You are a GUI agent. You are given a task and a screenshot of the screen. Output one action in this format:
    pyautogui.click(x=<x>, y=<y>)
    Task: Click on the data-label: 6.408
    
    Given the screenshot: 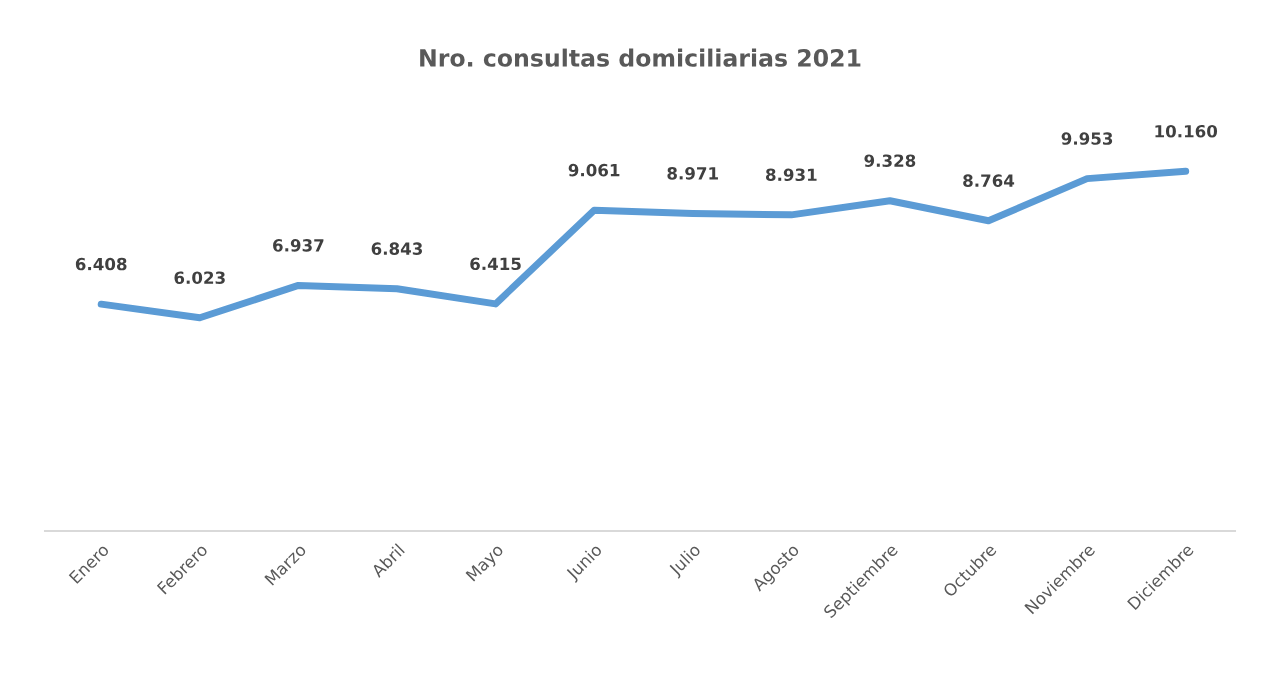 What is the action you would take?
    pyautogui.click(x=101, y=264)
    